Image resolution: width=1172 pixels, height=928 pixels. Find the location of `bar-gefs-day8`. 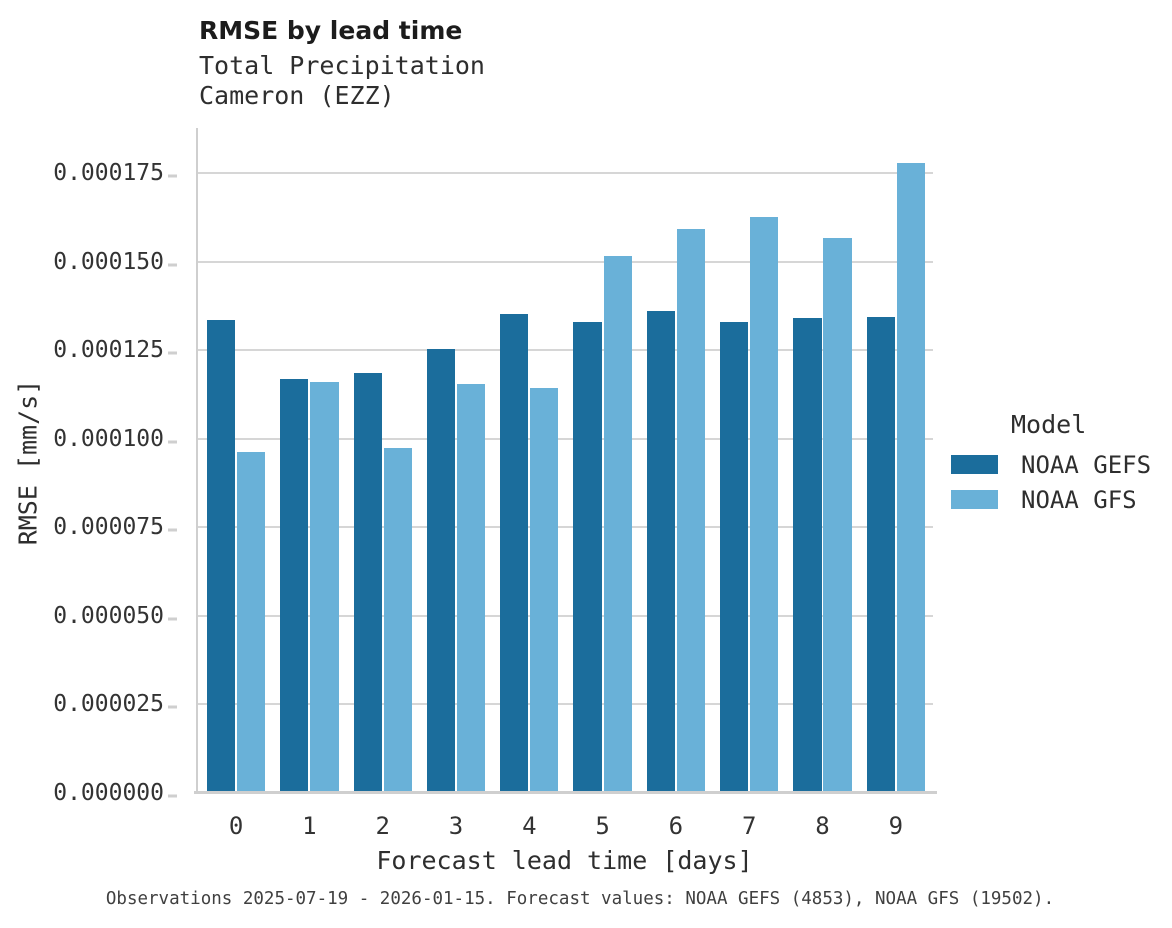

bar-gefs-day8 is located at coordinates (807, 555).